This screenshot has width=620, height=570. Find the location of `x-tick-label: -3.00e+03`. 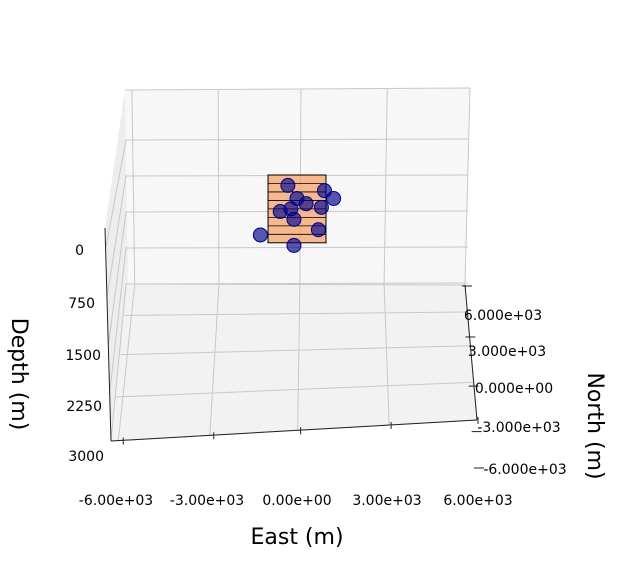

x-tick-label: -3.00e+03 is located at coordinates (207, 501).